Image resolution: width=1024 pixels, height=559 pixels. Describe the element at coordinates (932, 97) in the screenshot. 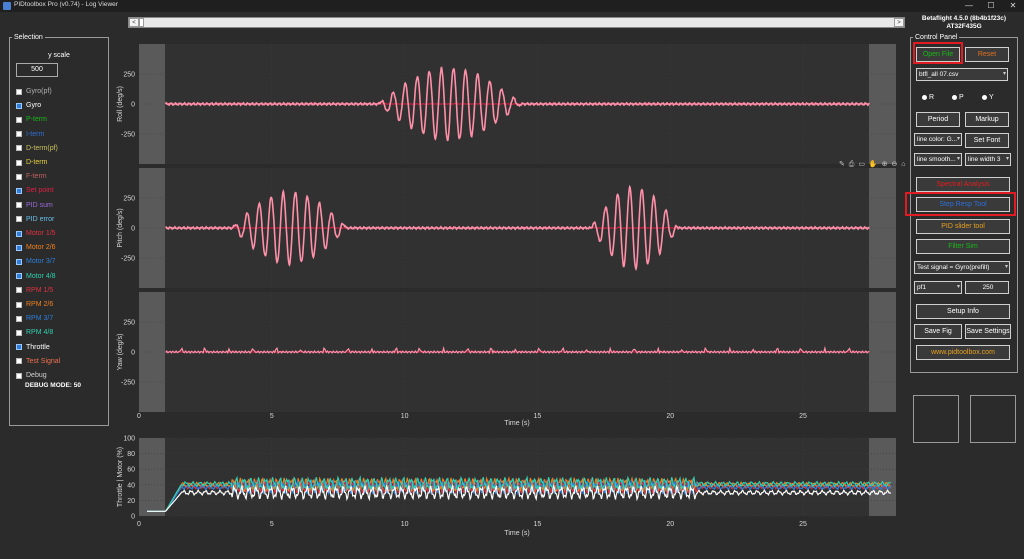

I see `radio-roll-label: R` at that location.